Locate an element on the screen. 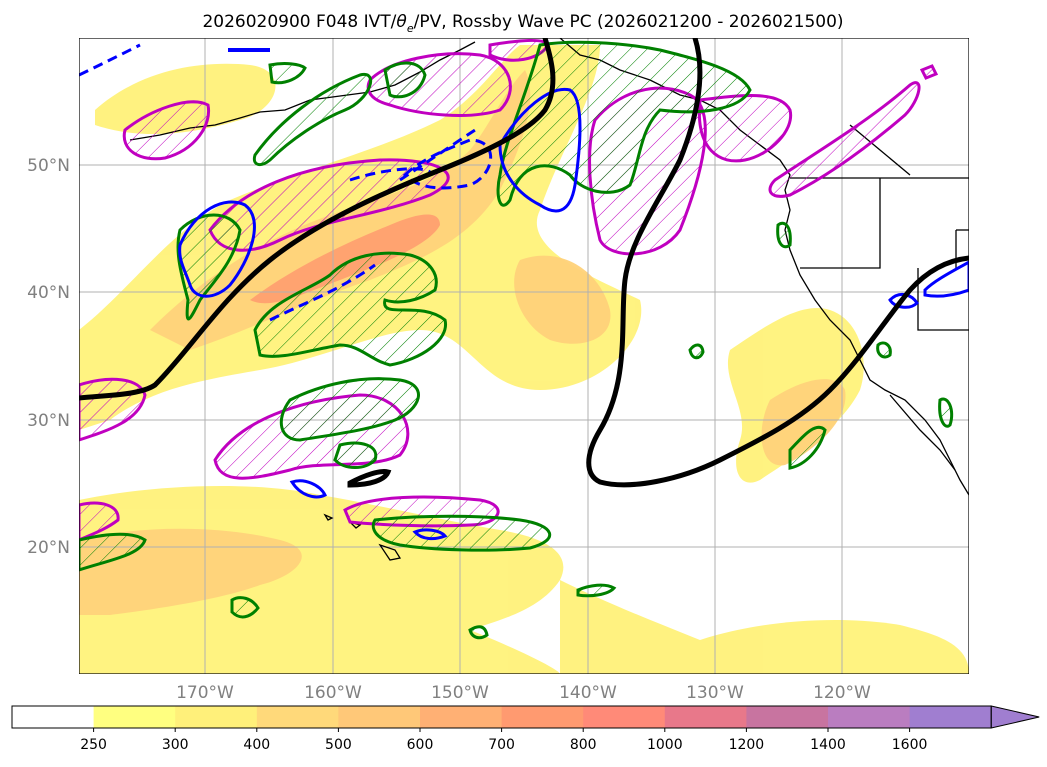 The height and width of the screenshot is (767, 1047). colorbar-label: 250 is located at coordinates (93, 745).